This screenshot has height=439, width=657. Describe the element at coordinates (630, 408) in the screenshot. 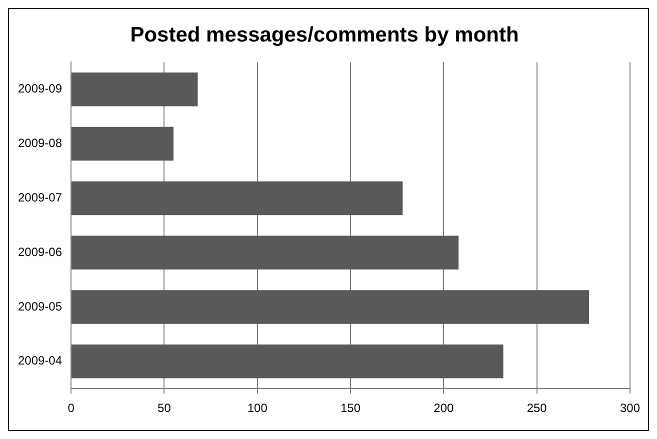

I see `x-tick-label: 300` at that location.